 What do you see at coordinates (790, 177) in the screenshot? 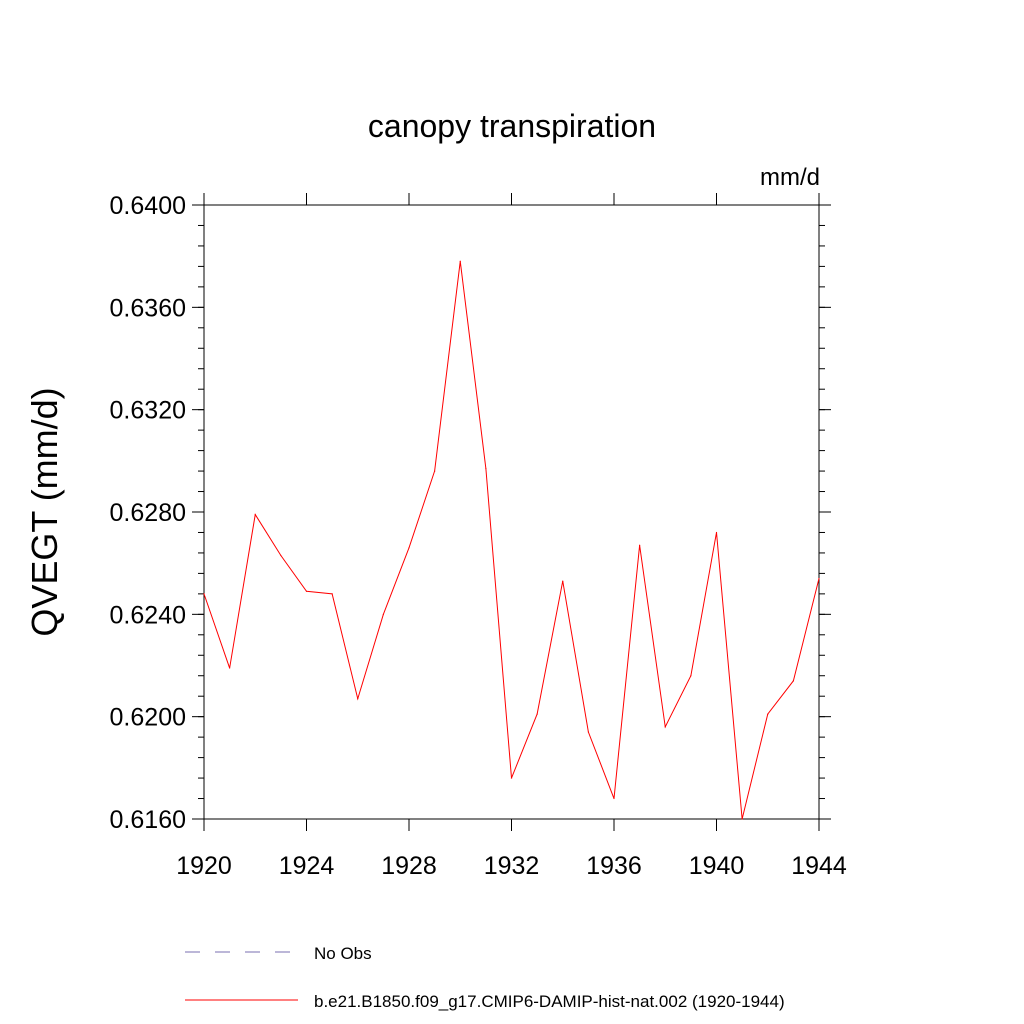
I see `units-label: mm/d` at bounding box center [790, 177].